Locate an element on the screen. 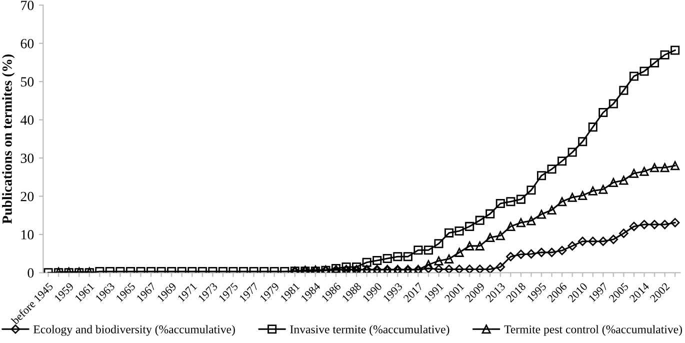 The width and height of the screenshot is (685, 343). y-tick-label: 60 is located at coordinates (27, 43).